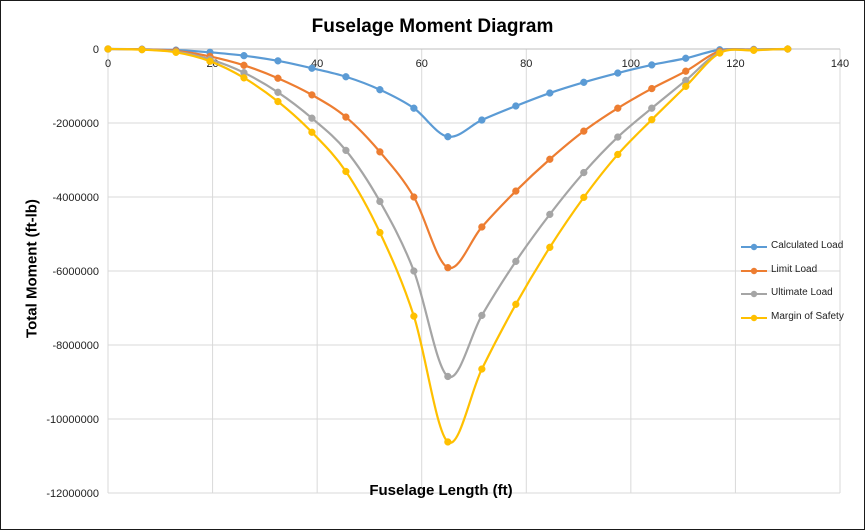  What do you see at coordinates (807, 316) in the screenshot?
I see `legend-label: Margin of Safety` at bounding box center [807, 316].